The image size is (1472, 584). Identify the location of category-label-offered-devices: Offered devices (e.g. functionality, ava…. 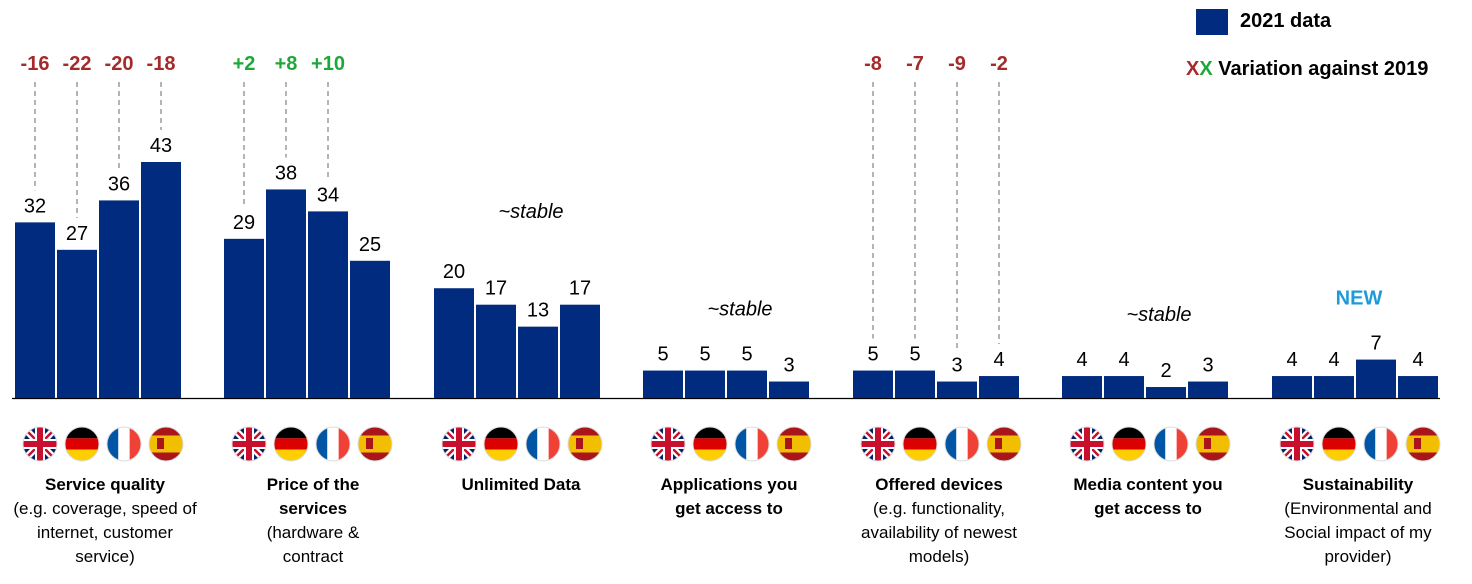
(939, 521).